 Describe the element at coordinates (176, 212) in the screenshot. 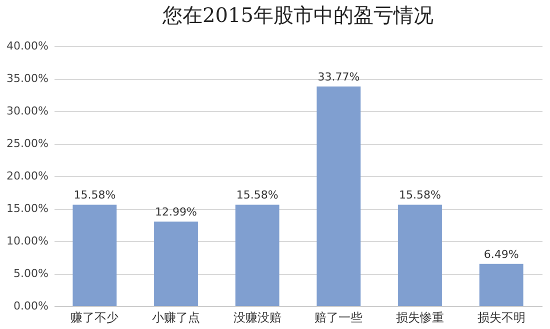

I see `data-label: 12.99%` at that location.